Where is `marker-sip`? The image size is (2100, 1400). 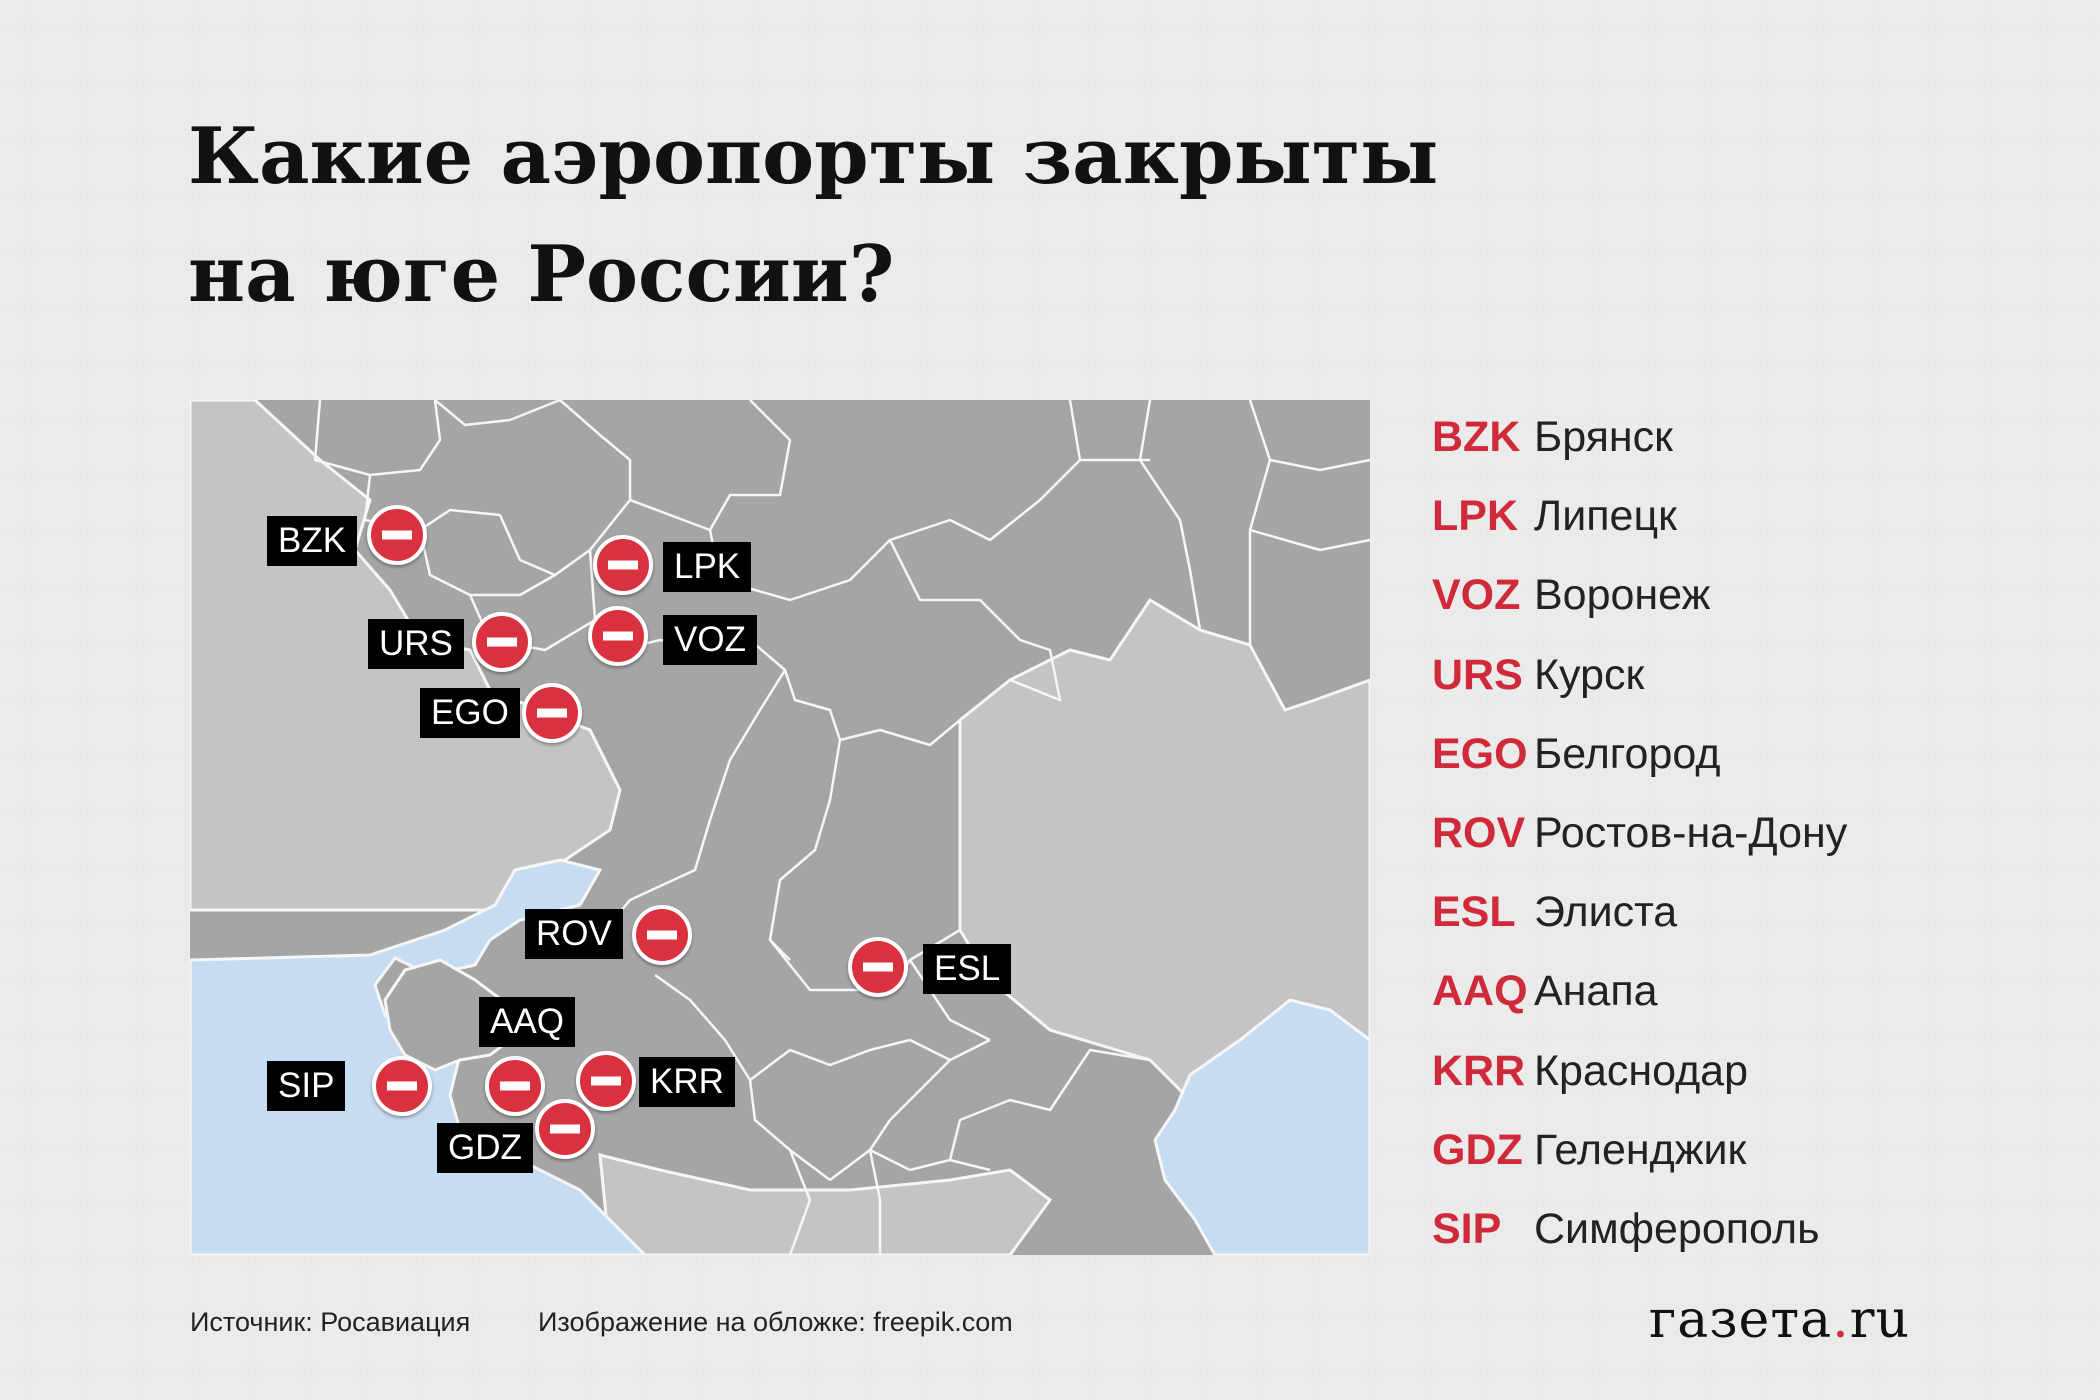
marker-sip is located at coordinates (402, 1086).